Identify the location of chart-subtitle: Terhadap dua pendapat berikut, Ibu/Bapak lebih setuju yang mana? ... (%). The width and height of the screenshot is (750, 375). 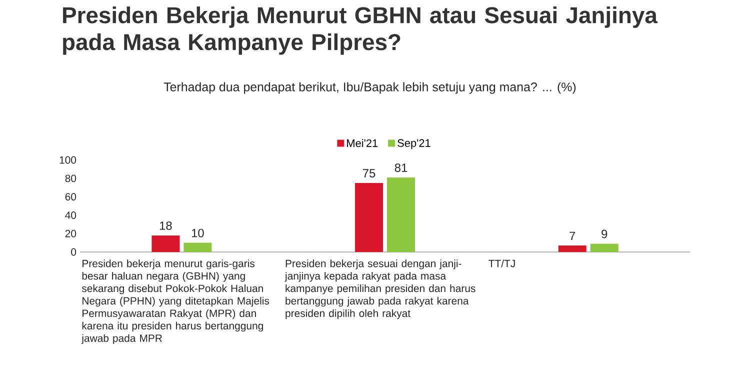
(370, 88).